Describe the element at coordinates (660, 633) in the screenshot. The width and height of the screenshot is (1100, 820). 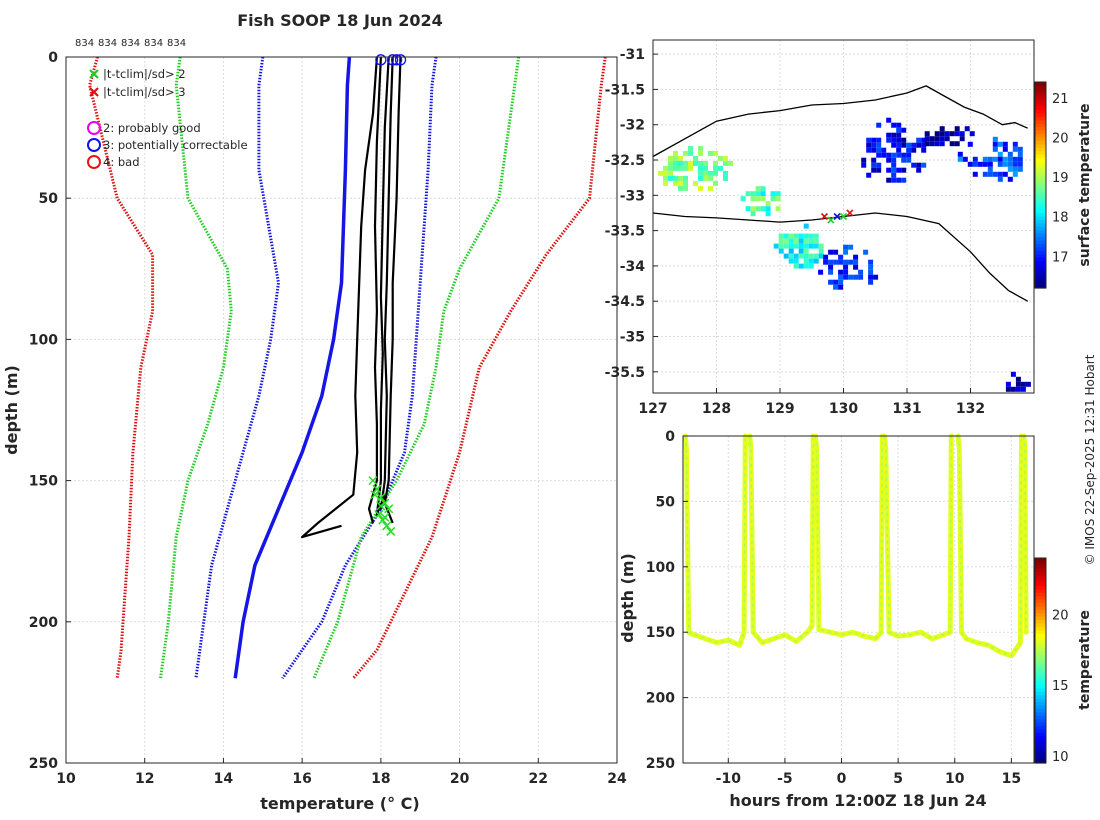
I see `y-tick-label: 150` at that location.